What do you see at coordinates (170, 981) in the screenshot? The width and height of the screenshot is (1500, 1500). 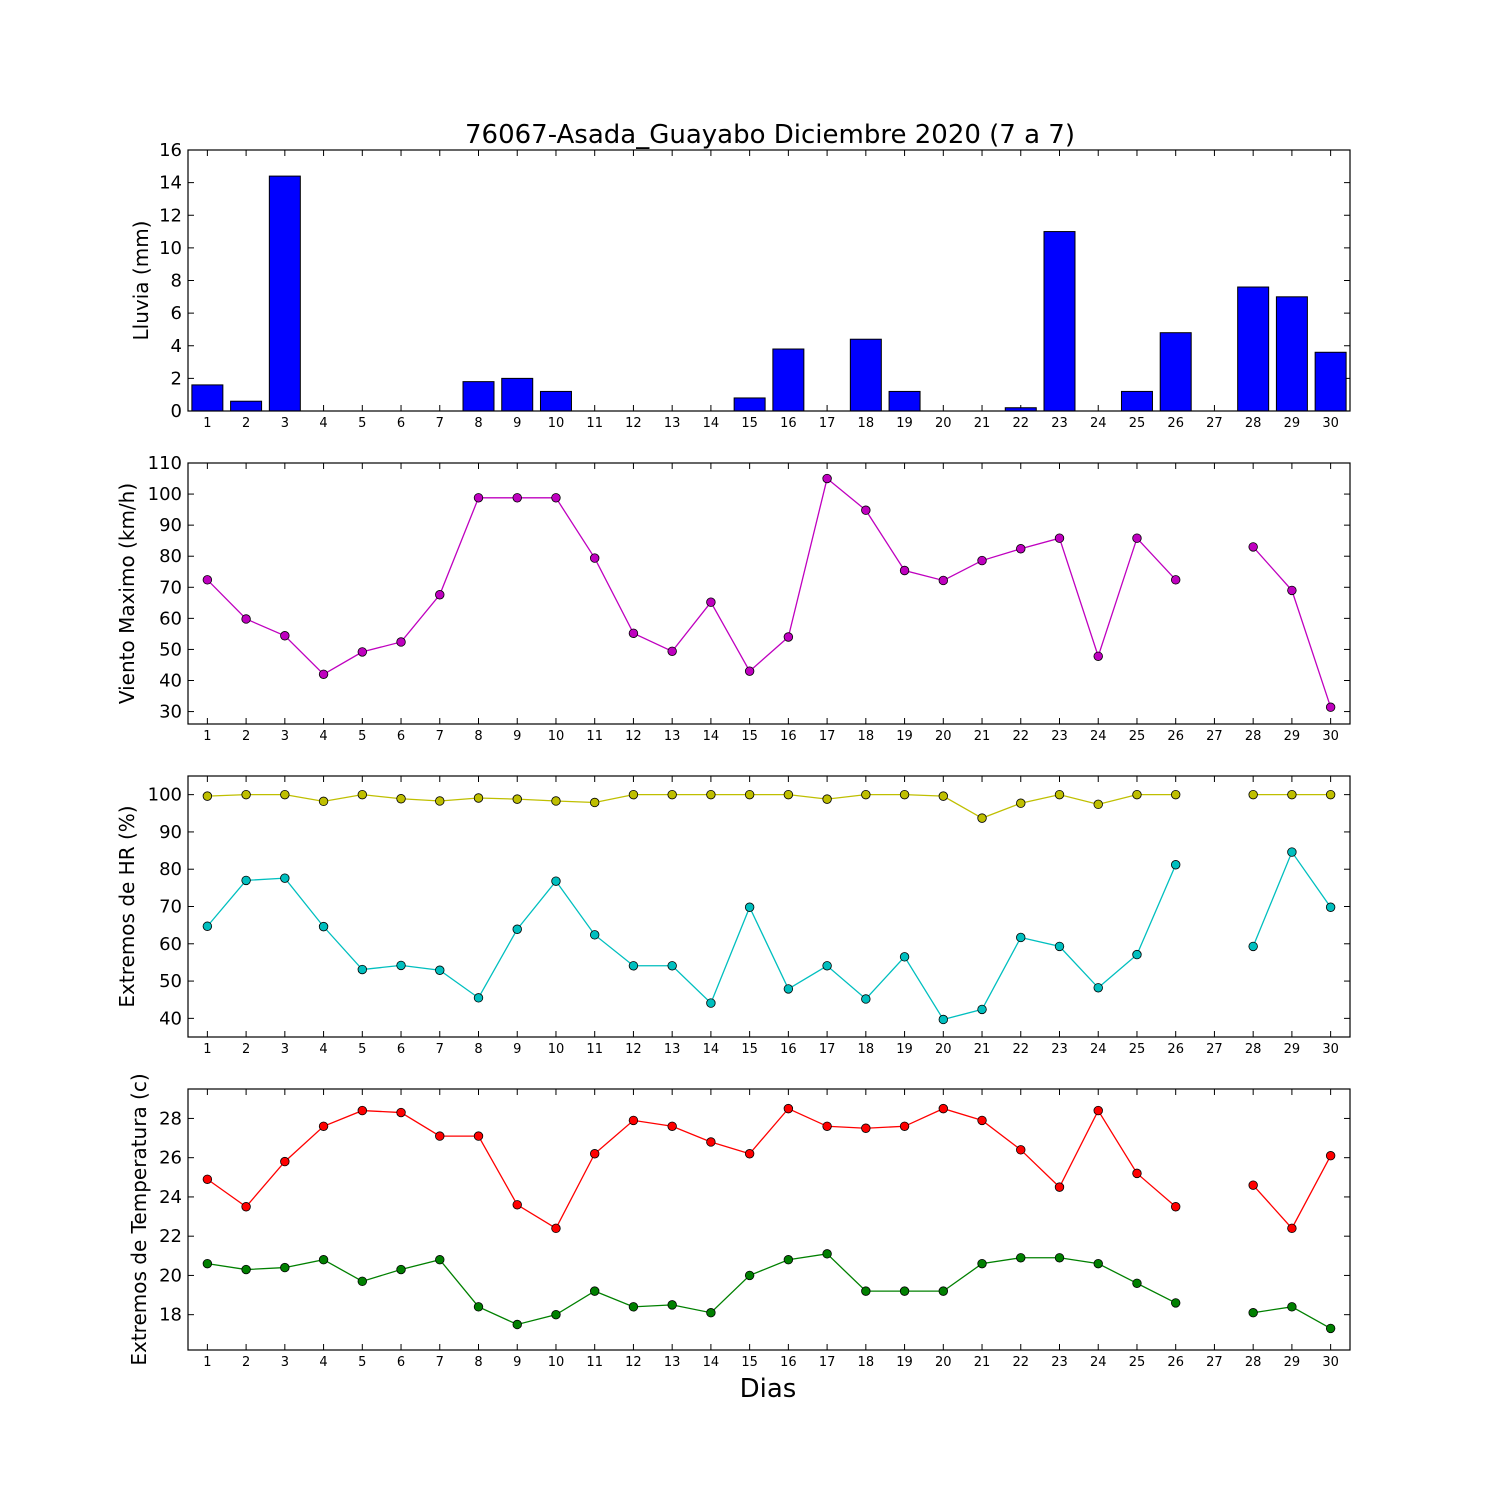 I see `hr-ytick-label: 50` at bounding box center [170, 981].